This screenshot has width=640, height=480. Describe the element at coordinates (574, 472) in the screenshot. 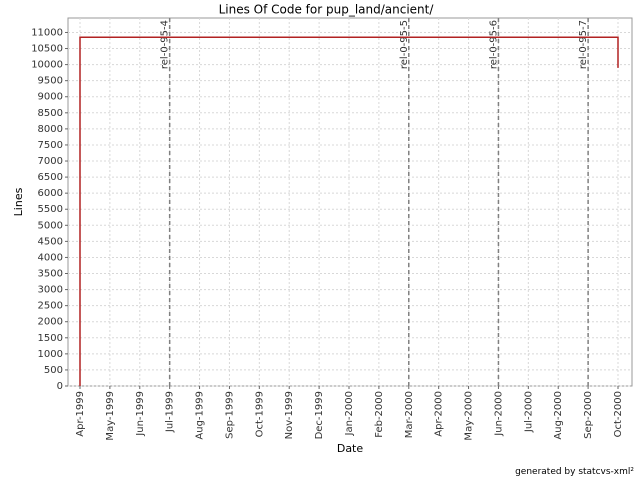

I see `footer: generated by statcvs-xml²` at that location.